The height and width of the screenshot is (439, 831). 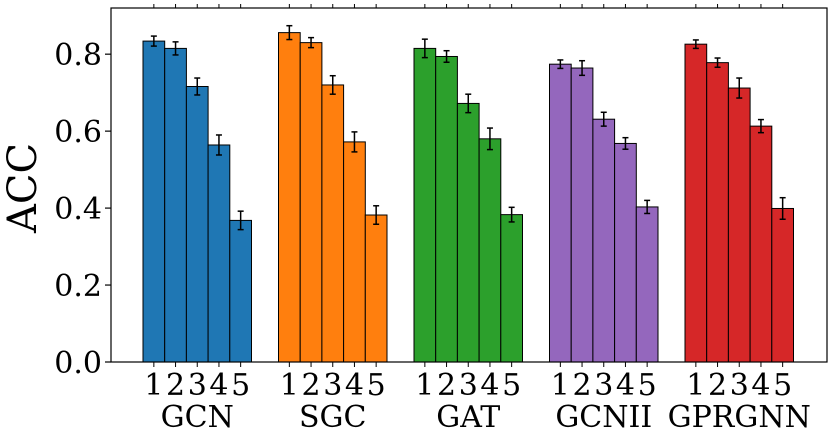 I want to click on y-tick-label: 0.6, so click(x=78, y=132).